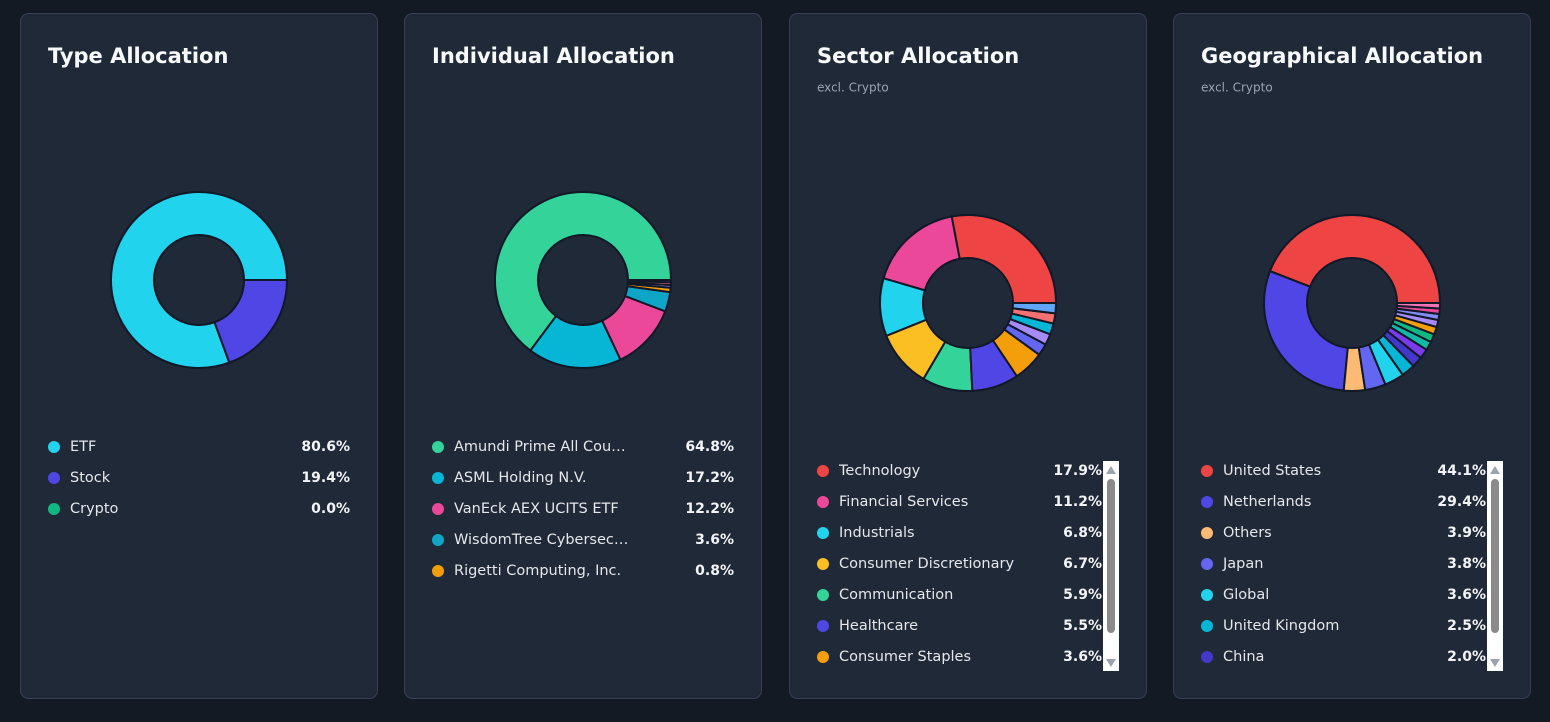 The height and width of the screenshot is (722, 1550). I want to click on legend-label: ETF, so click(83, 447).